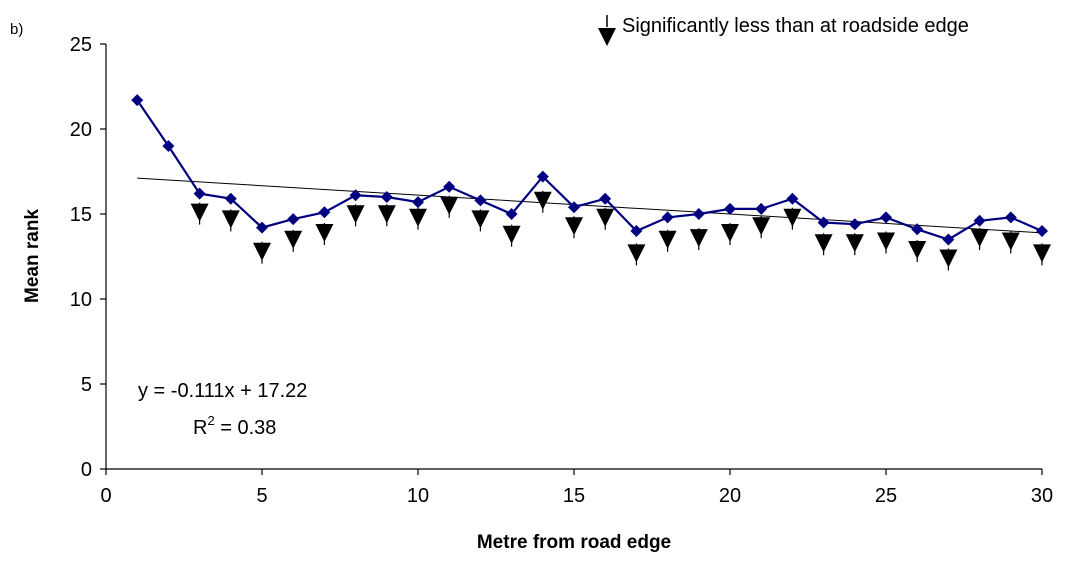 Image resolution: width=1070 pixels, height=561 pixels. What do you see at coordinates (86, 470) in the screenshot?
I see `y-tick-label: 0` at bounding box center [86, 470].